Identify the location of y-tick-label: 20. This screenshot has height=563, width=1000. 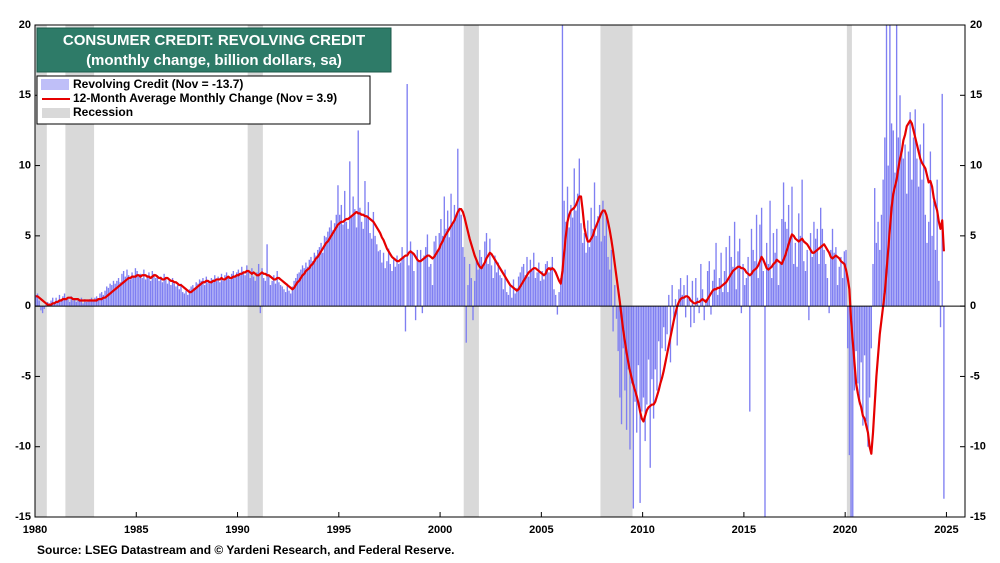
(25, 25).